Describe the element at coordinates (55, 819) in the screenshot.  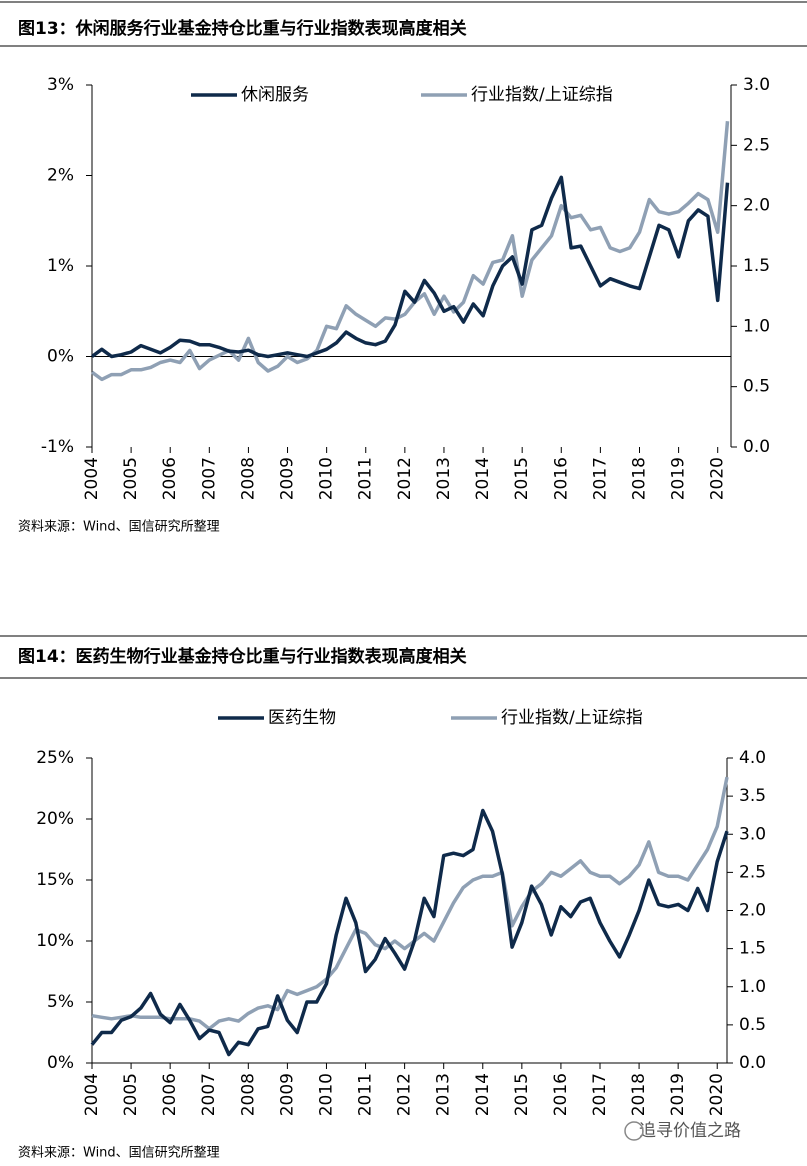
I see `y-tick-label: 20%` at that location.